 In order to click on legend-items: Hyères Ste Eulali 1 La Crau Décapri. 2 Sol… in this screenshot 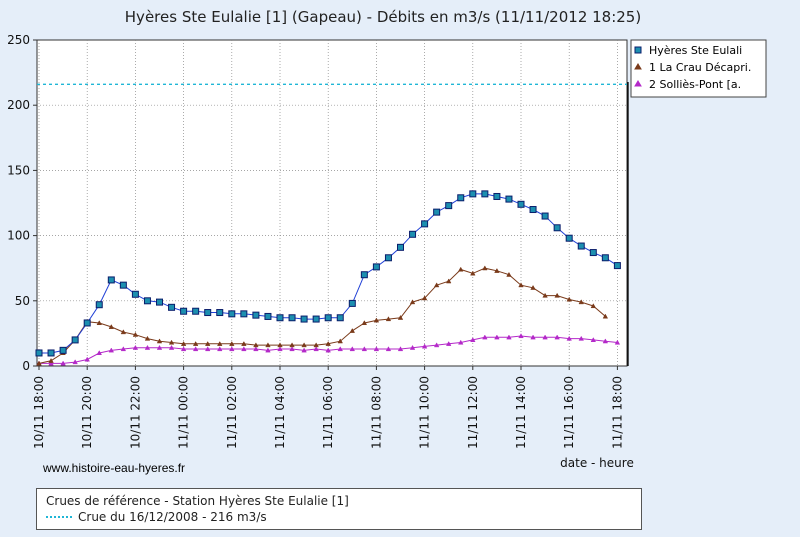, I will do `click(692, 67)`.